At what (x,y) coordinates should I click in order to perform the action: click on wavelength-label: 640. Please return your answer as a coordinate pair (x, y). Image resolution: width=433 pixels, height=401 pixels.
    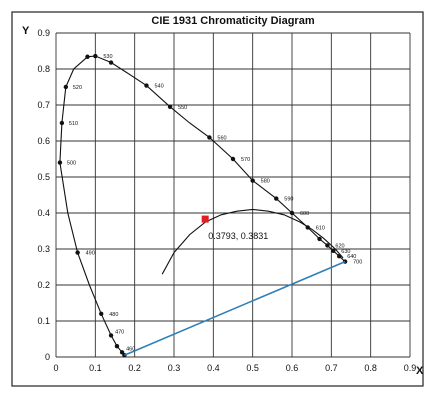
    Looking at the image, I should click on (351, 257).